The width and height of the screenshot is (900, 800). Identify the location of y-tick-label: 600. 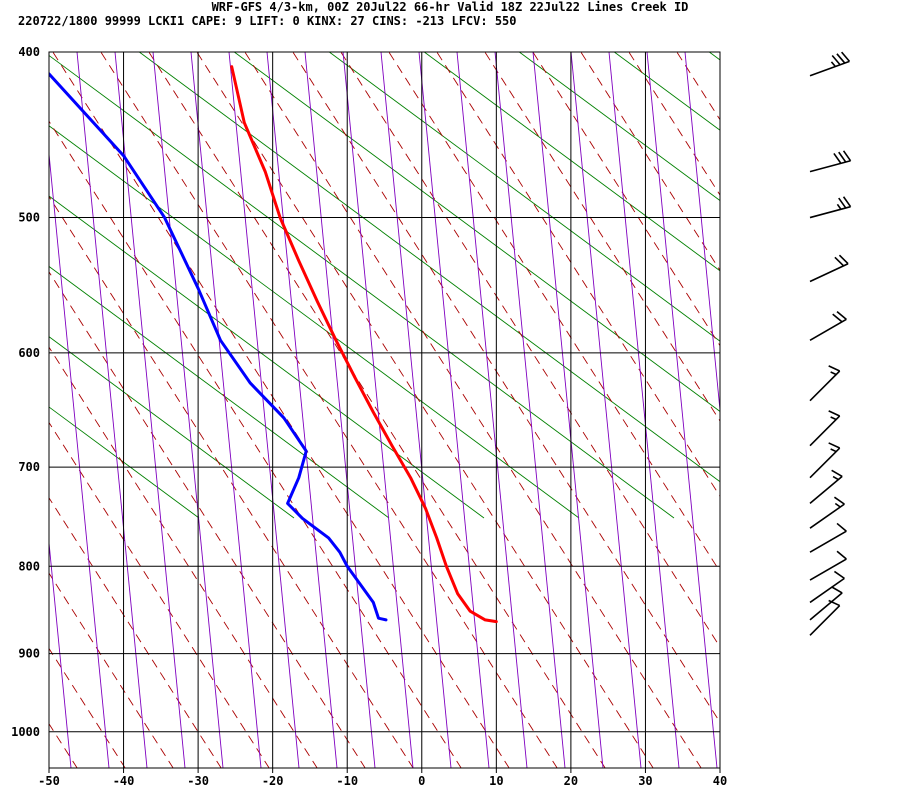
(29, 353).